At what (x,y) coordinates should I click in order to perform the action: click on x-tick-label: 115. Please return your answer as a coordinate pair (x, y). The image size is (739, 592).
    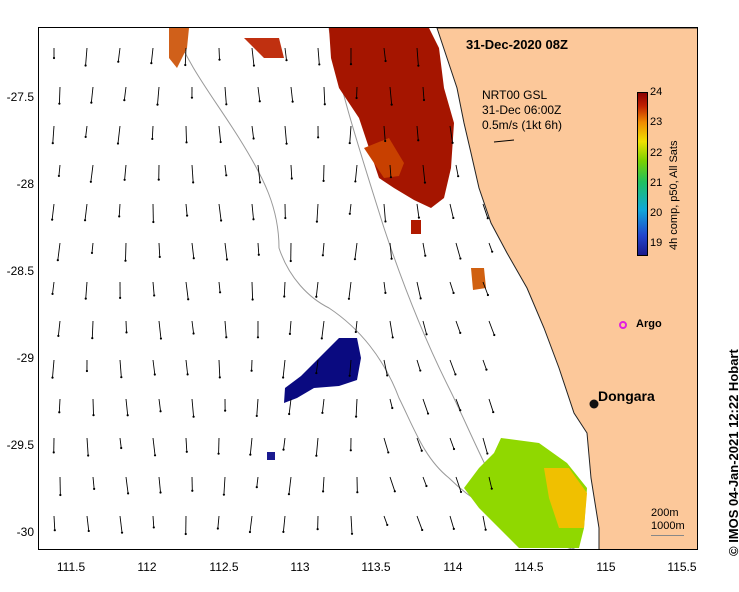
    Looking at the image, I should click on (606, 567).